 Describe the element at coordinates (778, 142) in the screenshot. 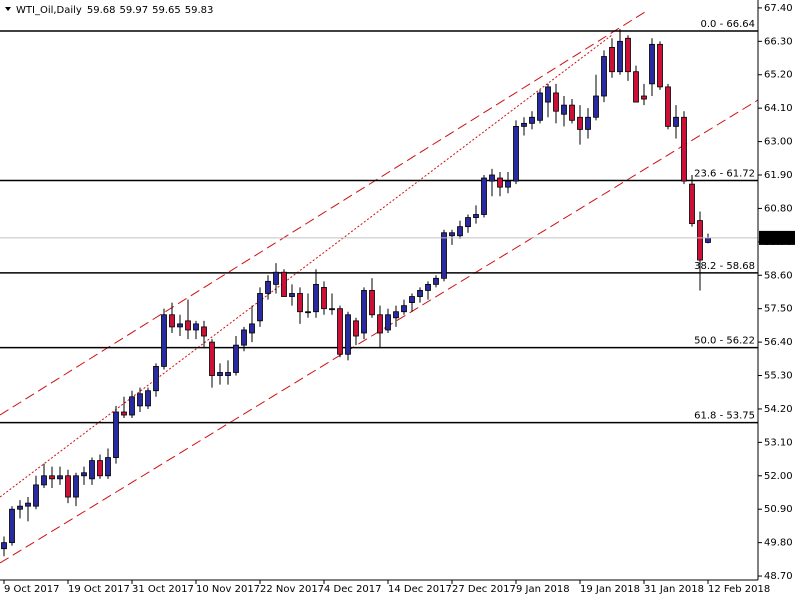

I see `y-tick-label: 63.00` at that location.